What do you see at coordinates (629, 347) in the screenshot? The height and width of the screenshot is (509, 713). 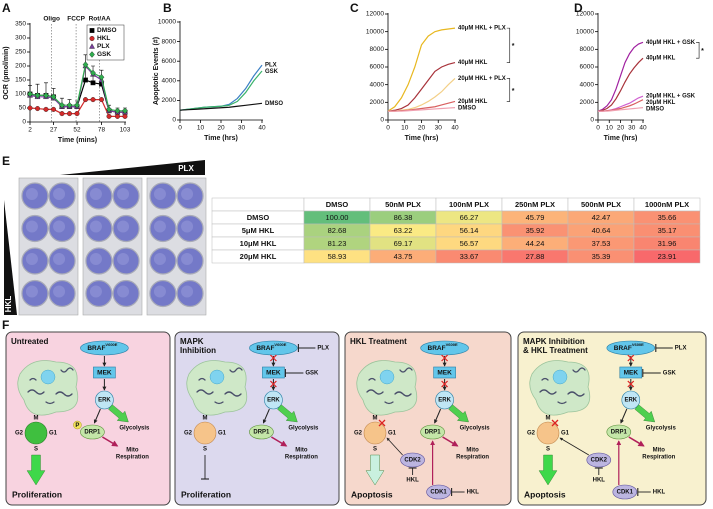 I see `braf-label: BRAFV600E` at bounding box center [629, 347].